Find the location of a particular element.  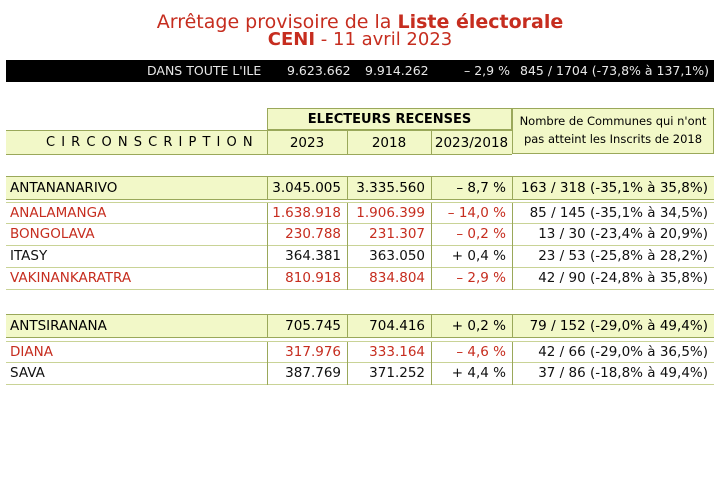

region-communes: 85 / 145 (-35,1% à 34,5%) is located at coordinates (618, 213).